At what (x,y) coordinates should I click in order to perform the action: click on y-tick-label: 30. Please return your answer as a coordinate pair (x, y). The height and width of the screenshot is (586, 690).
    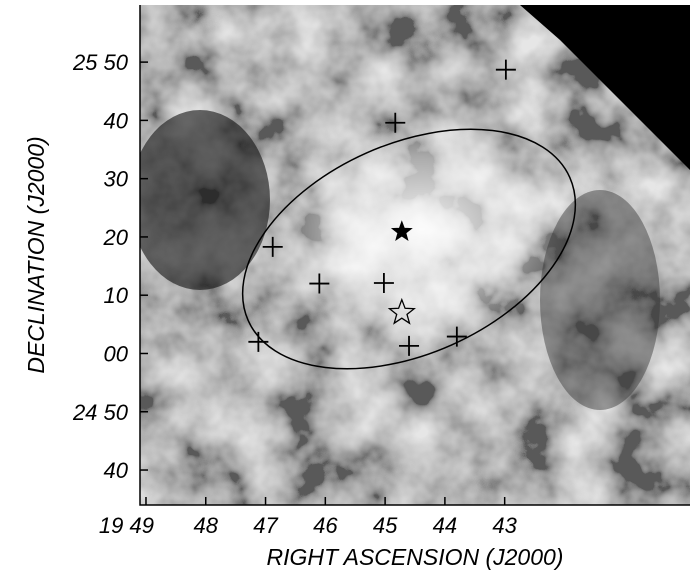
    Looking at the image, I should click on (116, 179).